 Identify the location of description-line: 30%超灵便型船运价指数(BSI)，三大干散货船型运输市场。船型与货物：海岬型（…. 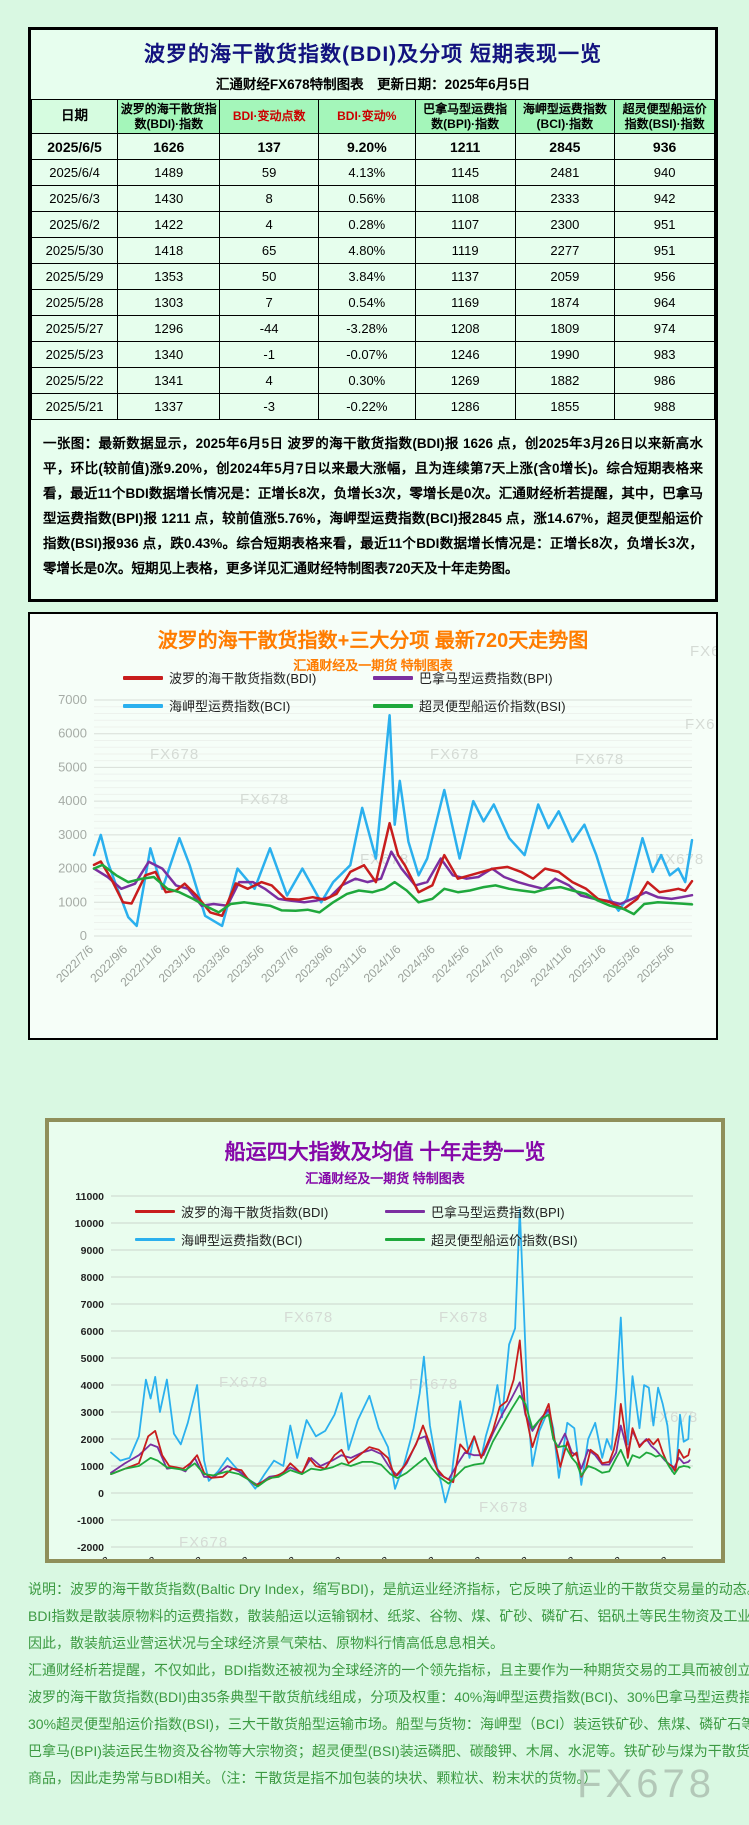
(388, 1724).